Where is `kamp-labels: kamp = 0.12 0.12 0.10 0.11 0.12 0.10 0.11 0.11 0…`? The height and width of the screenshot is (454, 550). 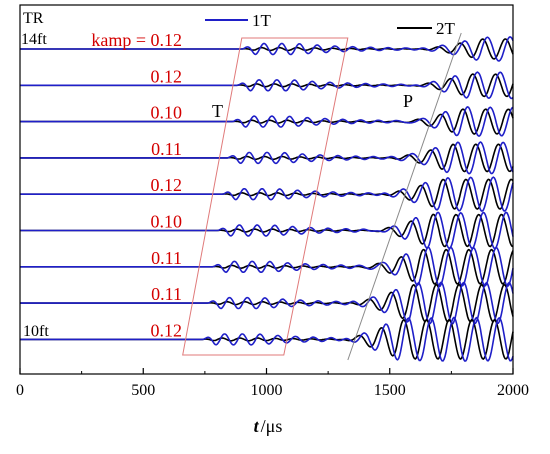
kamp-labels: kamp = 0.12 0.12 0.10 0.11 0.12 0.10 0.11 0.11 0… is located at coordinates (136, 185).